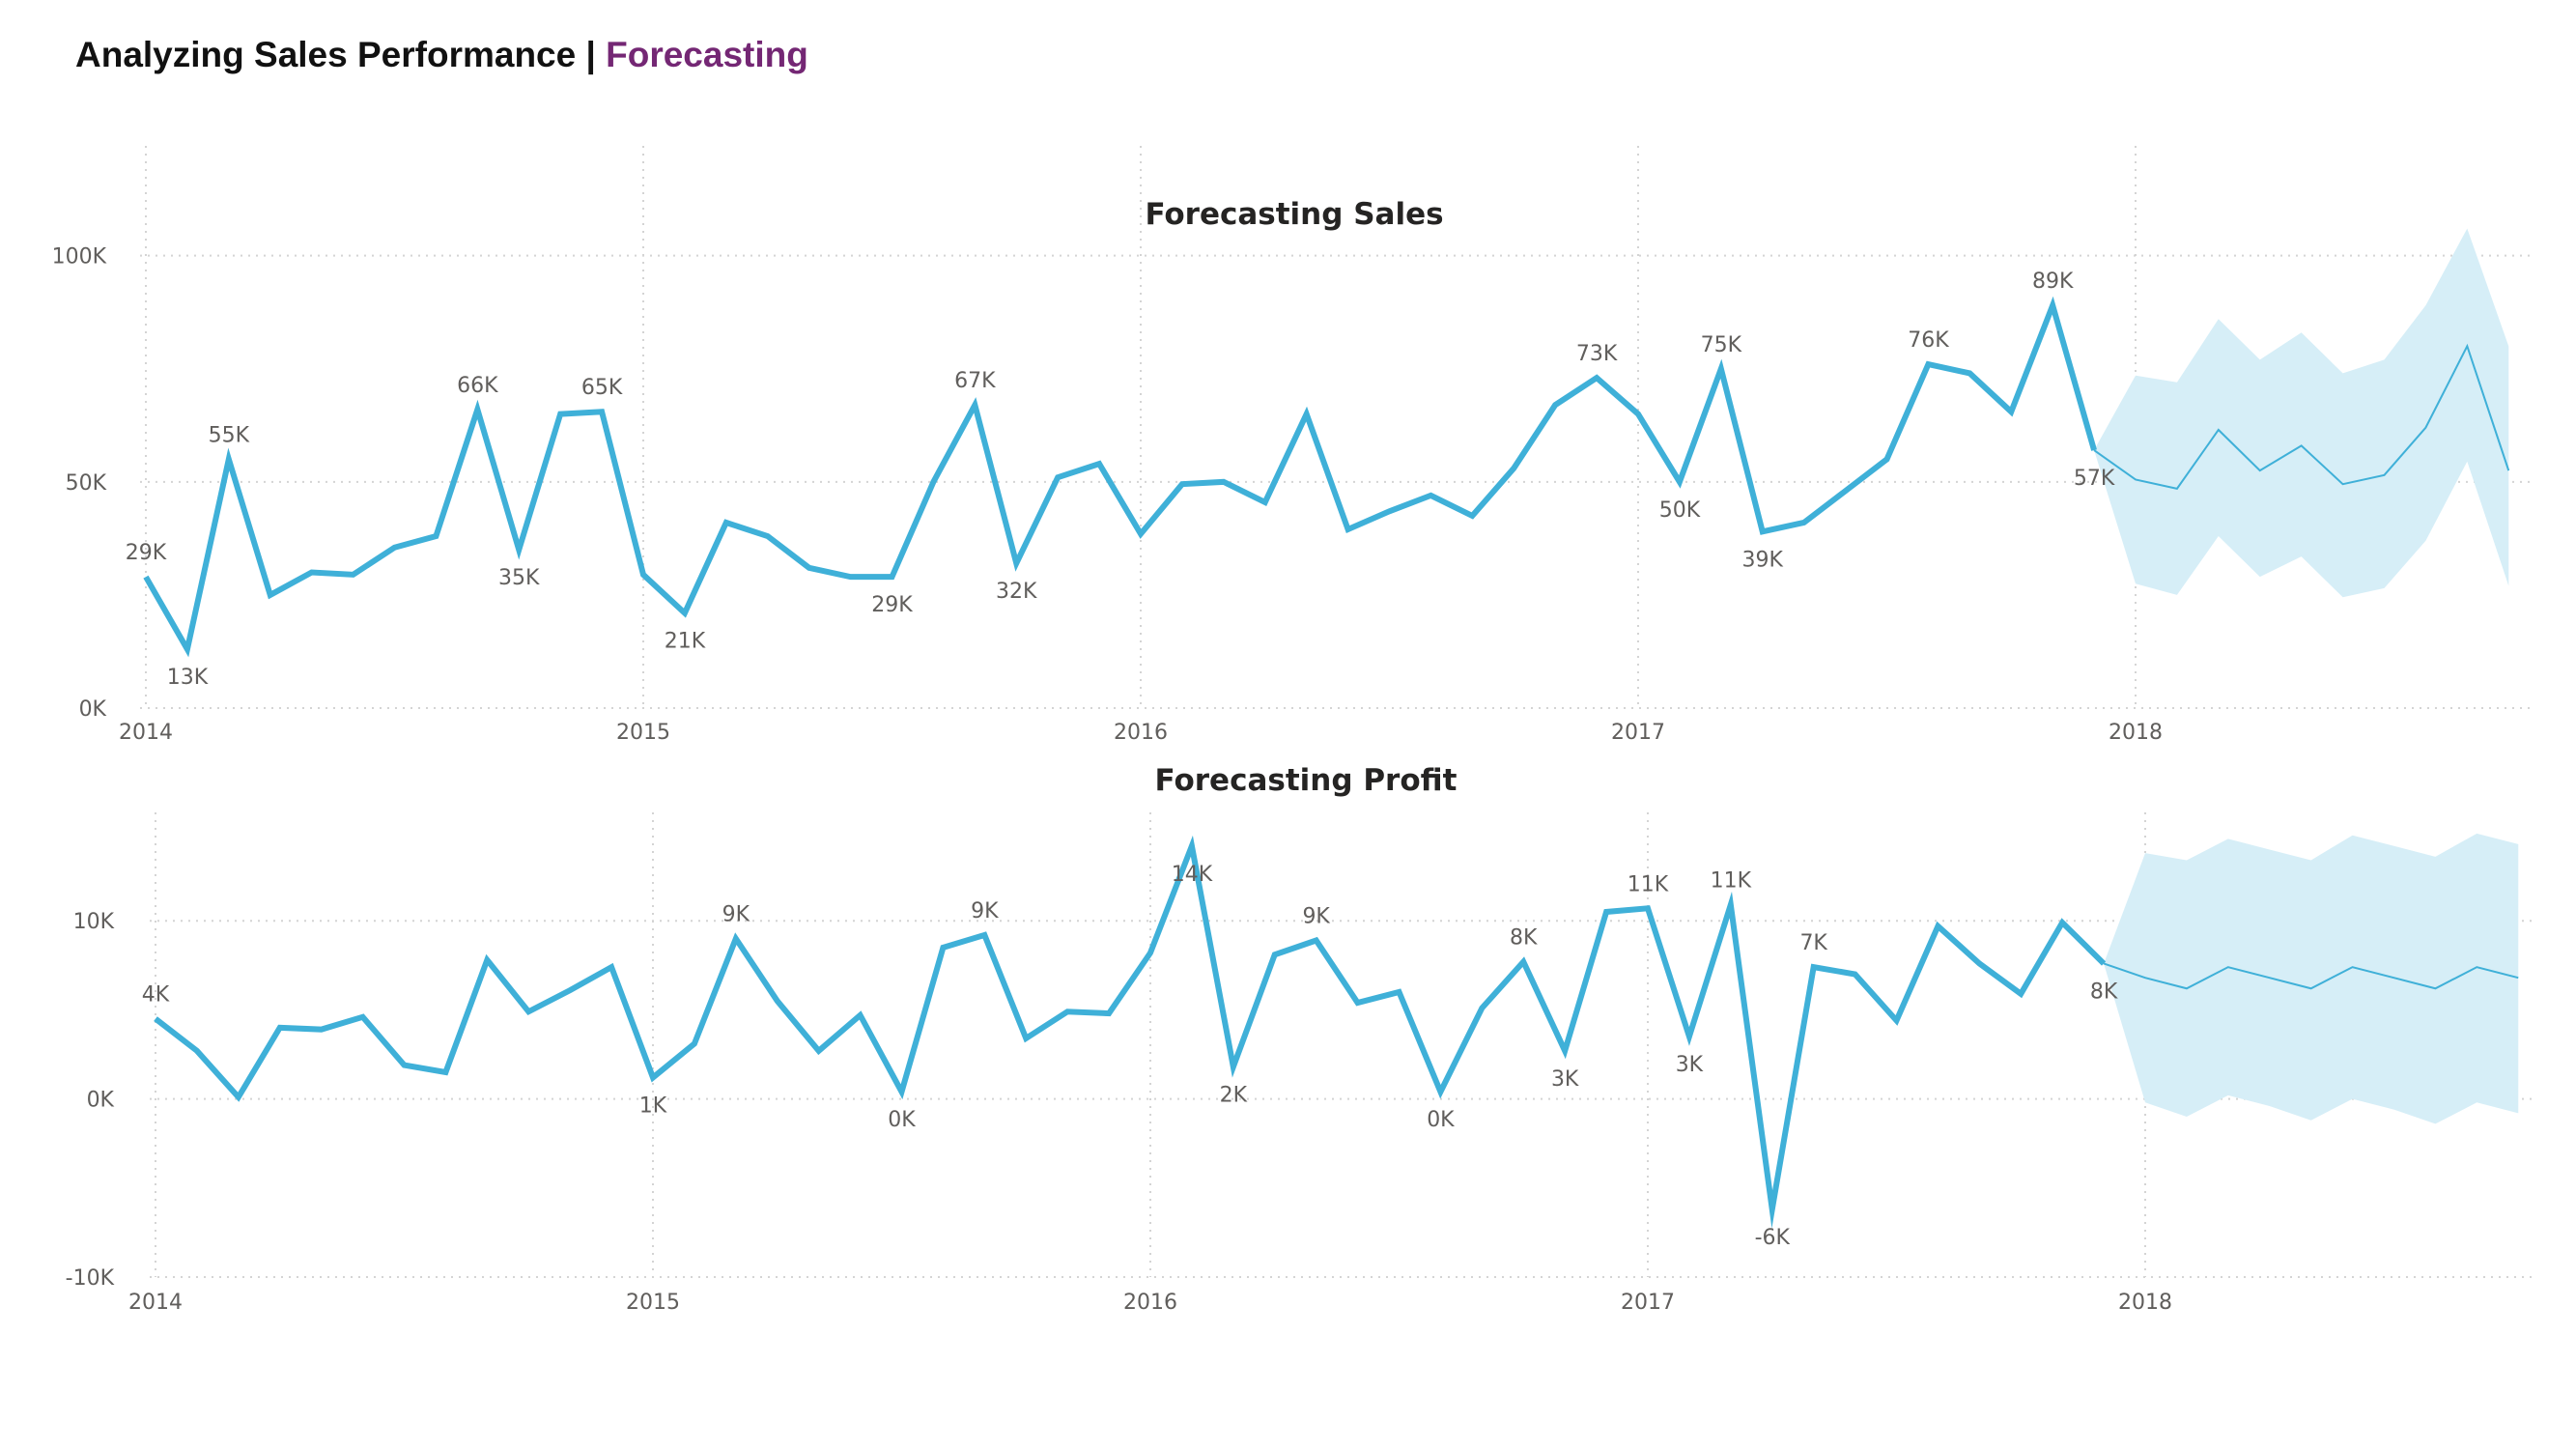  What do you see at coordinates (1721, 345) in the screenshot?
I see `data-label: 75K` at bounding box center [1721, 345].